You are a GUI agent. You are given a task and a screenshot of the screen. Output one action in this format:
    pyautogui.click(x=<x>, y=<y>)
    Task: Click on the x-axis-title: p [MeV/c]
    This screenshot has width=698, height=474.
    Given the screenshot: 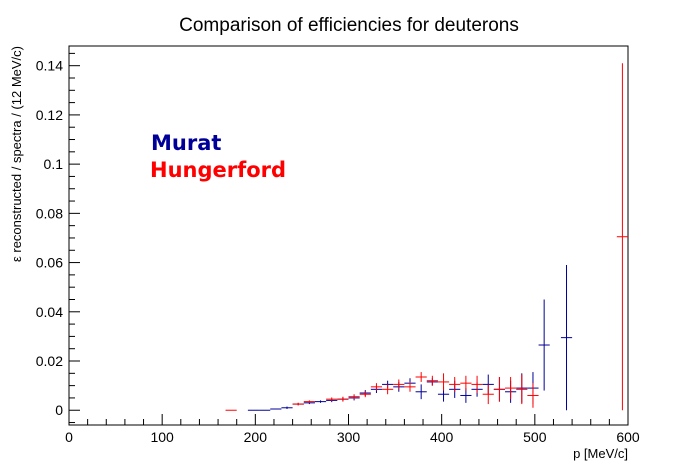 What is the action you would take?
    pyautogui.click(x=600, y=453)
    